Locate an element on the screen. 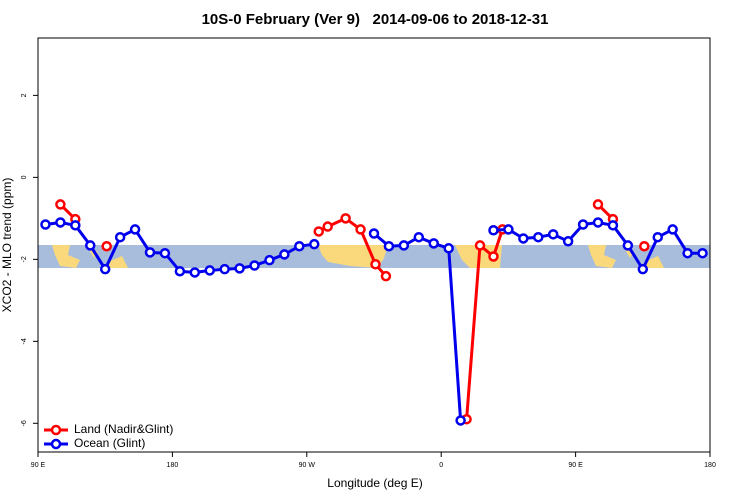  x-tick-label: 90 W is located at coordinates (307, 465).